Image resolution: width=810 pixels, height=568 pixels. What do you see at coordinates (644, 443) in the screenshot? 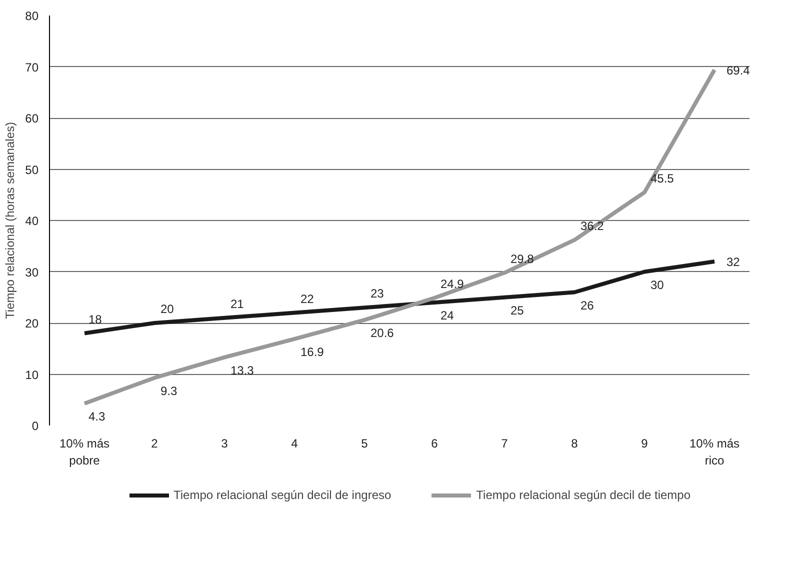
I see `x-tick-label: 9` at bounding box center [644, 443].